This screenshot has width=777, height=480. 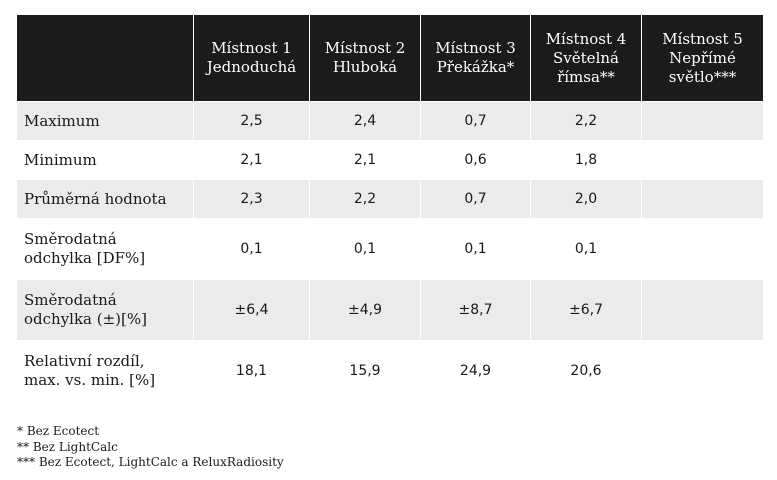 I want to click on header-room-3-l1: Místnost 3, so click(x=475, y=48).